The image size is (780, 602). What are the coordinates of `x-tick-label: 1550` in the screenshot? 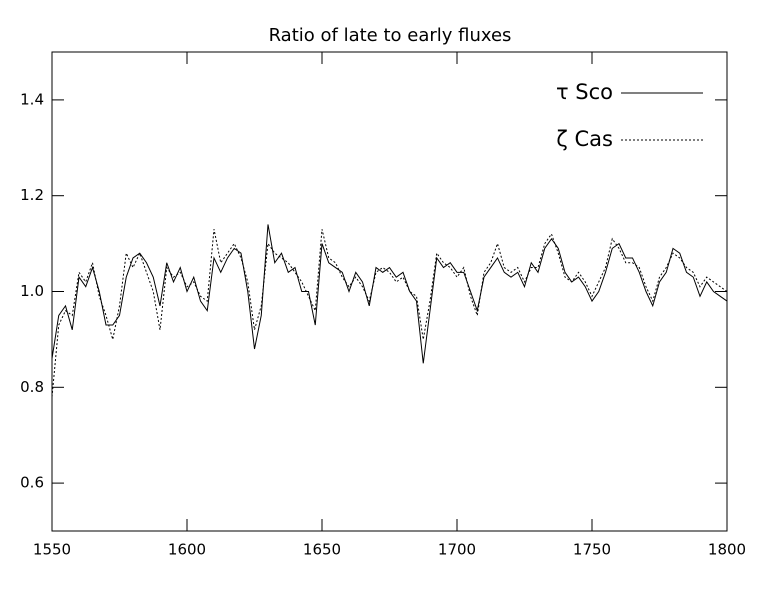 It's located at (52, 550).